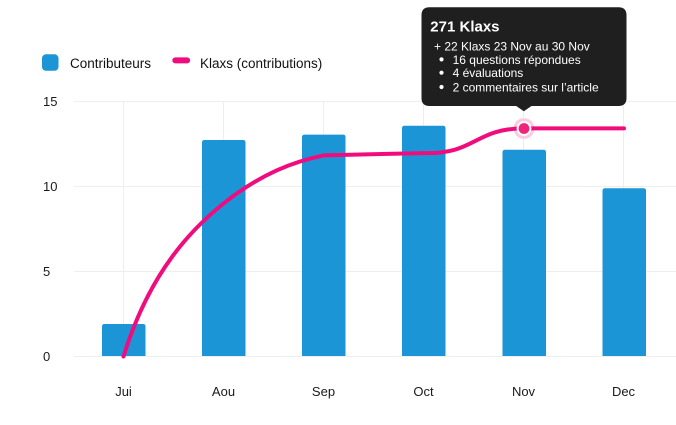  What do you see at coordinates (517, 60) in the screenshot?
I see `svg-text: 16 questions répondues` at bounding box center [517, 60].